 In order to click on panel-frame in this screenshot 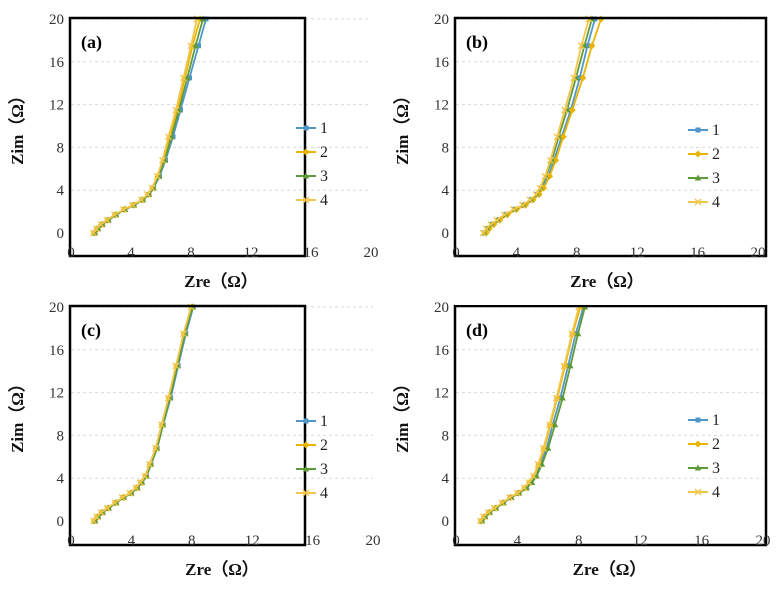, I will do `click(187, 425)`.